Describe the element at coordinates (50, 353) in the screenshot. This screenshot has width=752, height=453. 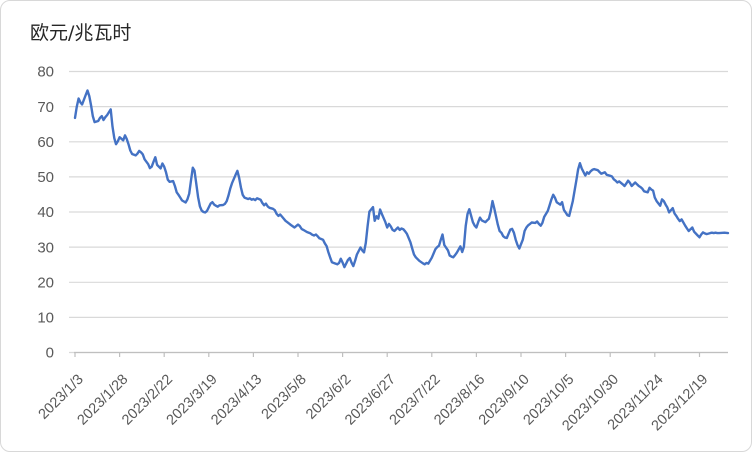
I see `y-axis-label: 0` at that location.